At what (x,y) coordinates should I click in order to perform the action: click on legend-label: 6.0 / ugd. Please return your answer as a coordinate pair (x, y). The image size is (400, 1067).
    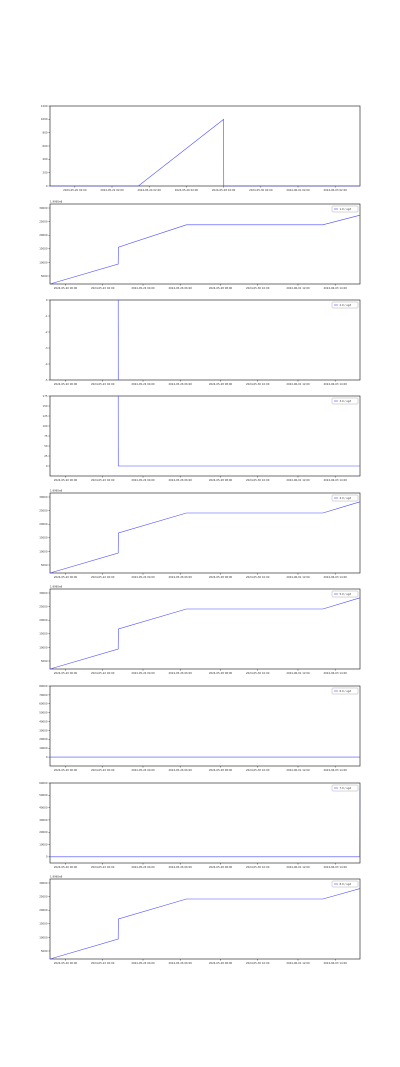
    Looking at the image, I should click on (346, 691).